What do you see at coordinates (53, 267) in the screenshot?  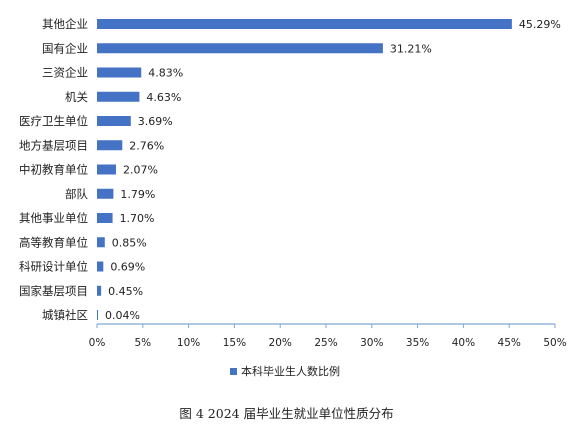 I see `category-label: 科研设计单位` at bounding box center [53, 267].